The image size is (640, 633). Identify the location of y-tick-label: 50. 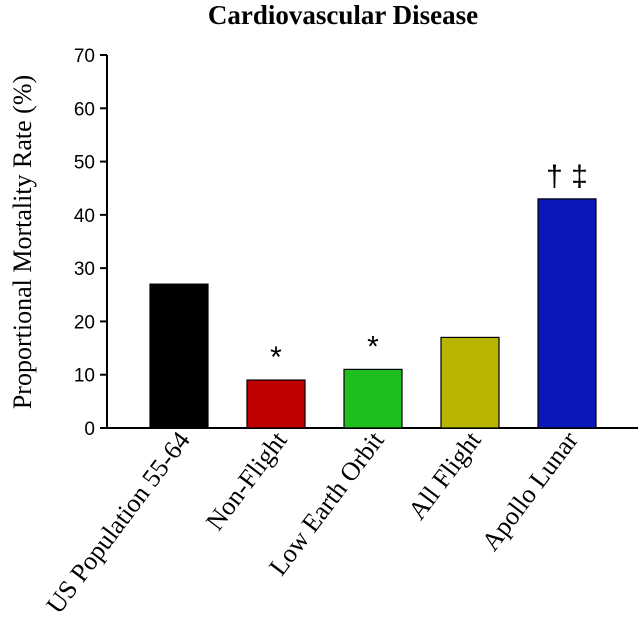
(84, 163).